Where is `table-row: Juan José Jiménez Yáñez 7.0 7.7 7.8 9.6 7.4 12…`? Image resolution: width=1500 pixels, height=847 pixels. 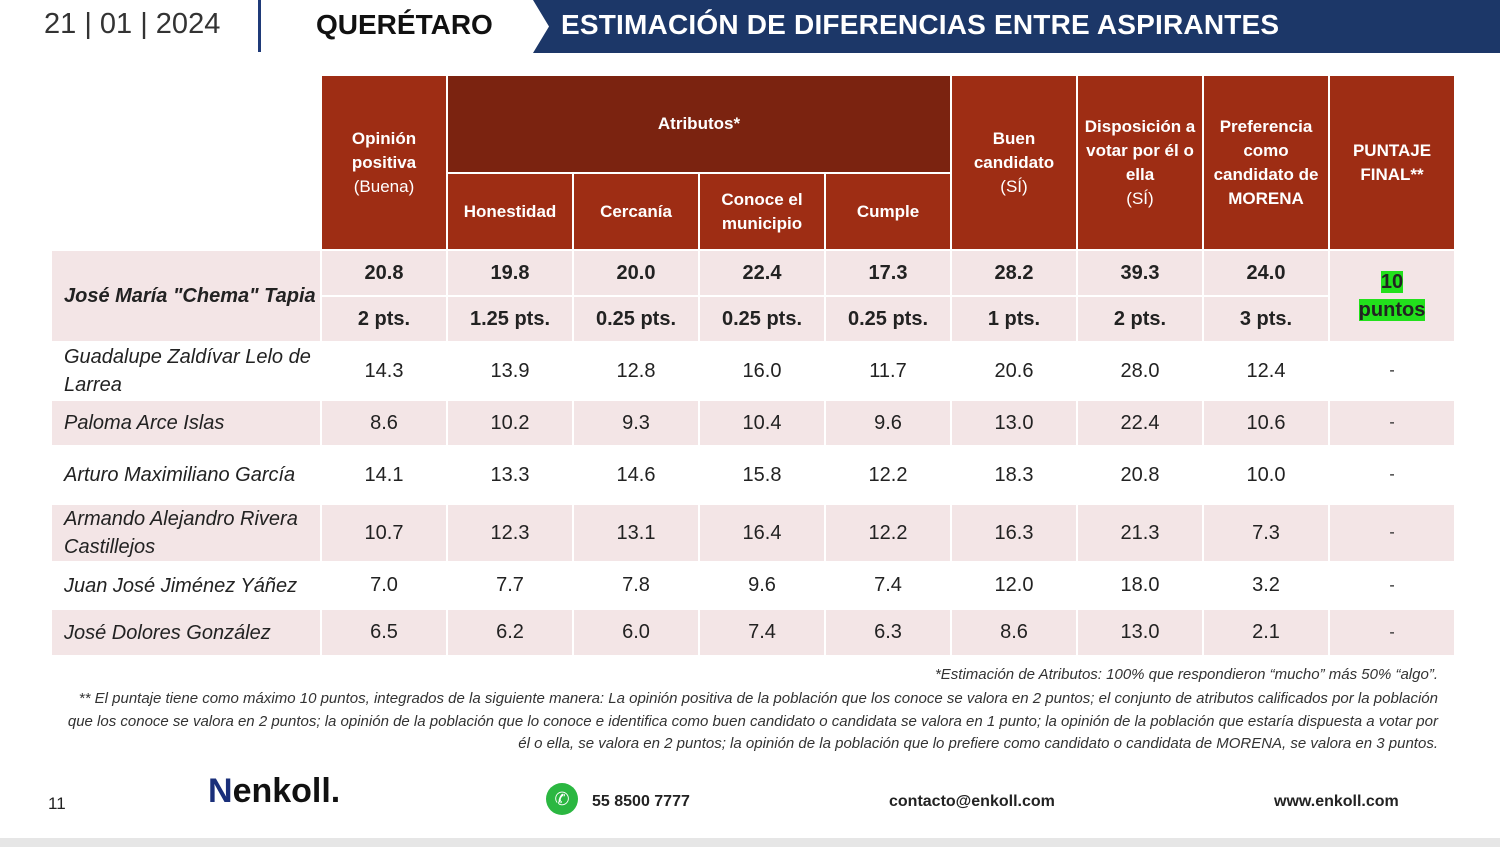 table-row: Juan José Jiménez Yáñez 7.0 7.7 7.8 9.6 7.4 12… is located at coordinates (753, 585).